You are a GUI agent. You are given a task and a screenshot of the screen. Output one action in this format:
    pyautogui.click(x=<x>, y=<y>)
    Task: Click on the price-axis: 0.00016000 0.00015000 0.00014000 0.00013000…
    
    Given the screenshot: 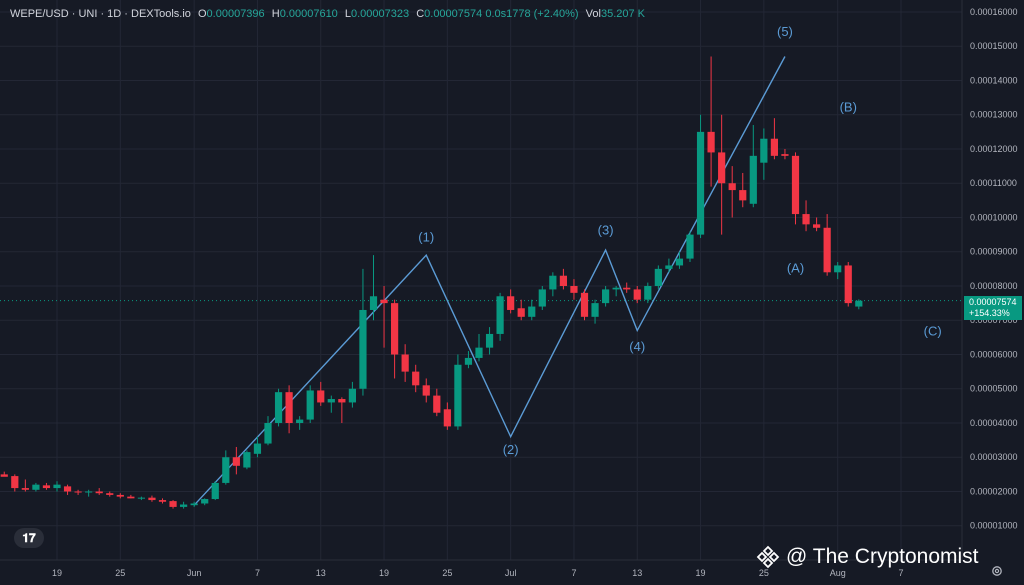 What is the action you would take?
    pyautogui.click(x=992, y=292)
    